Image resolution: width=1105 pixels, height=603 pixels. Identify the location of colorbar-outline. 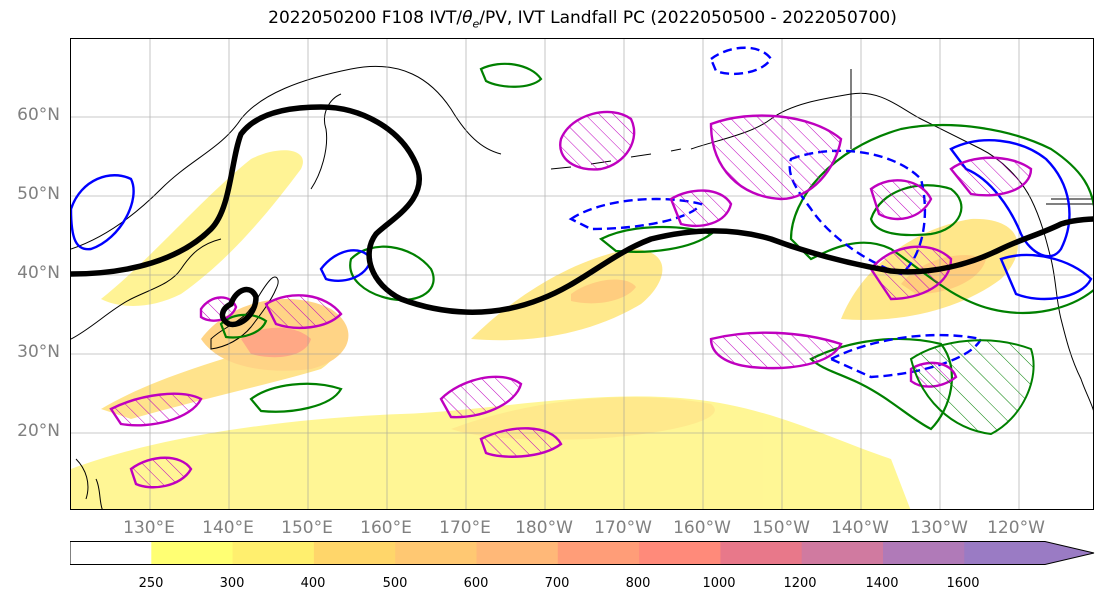
(582, 553).